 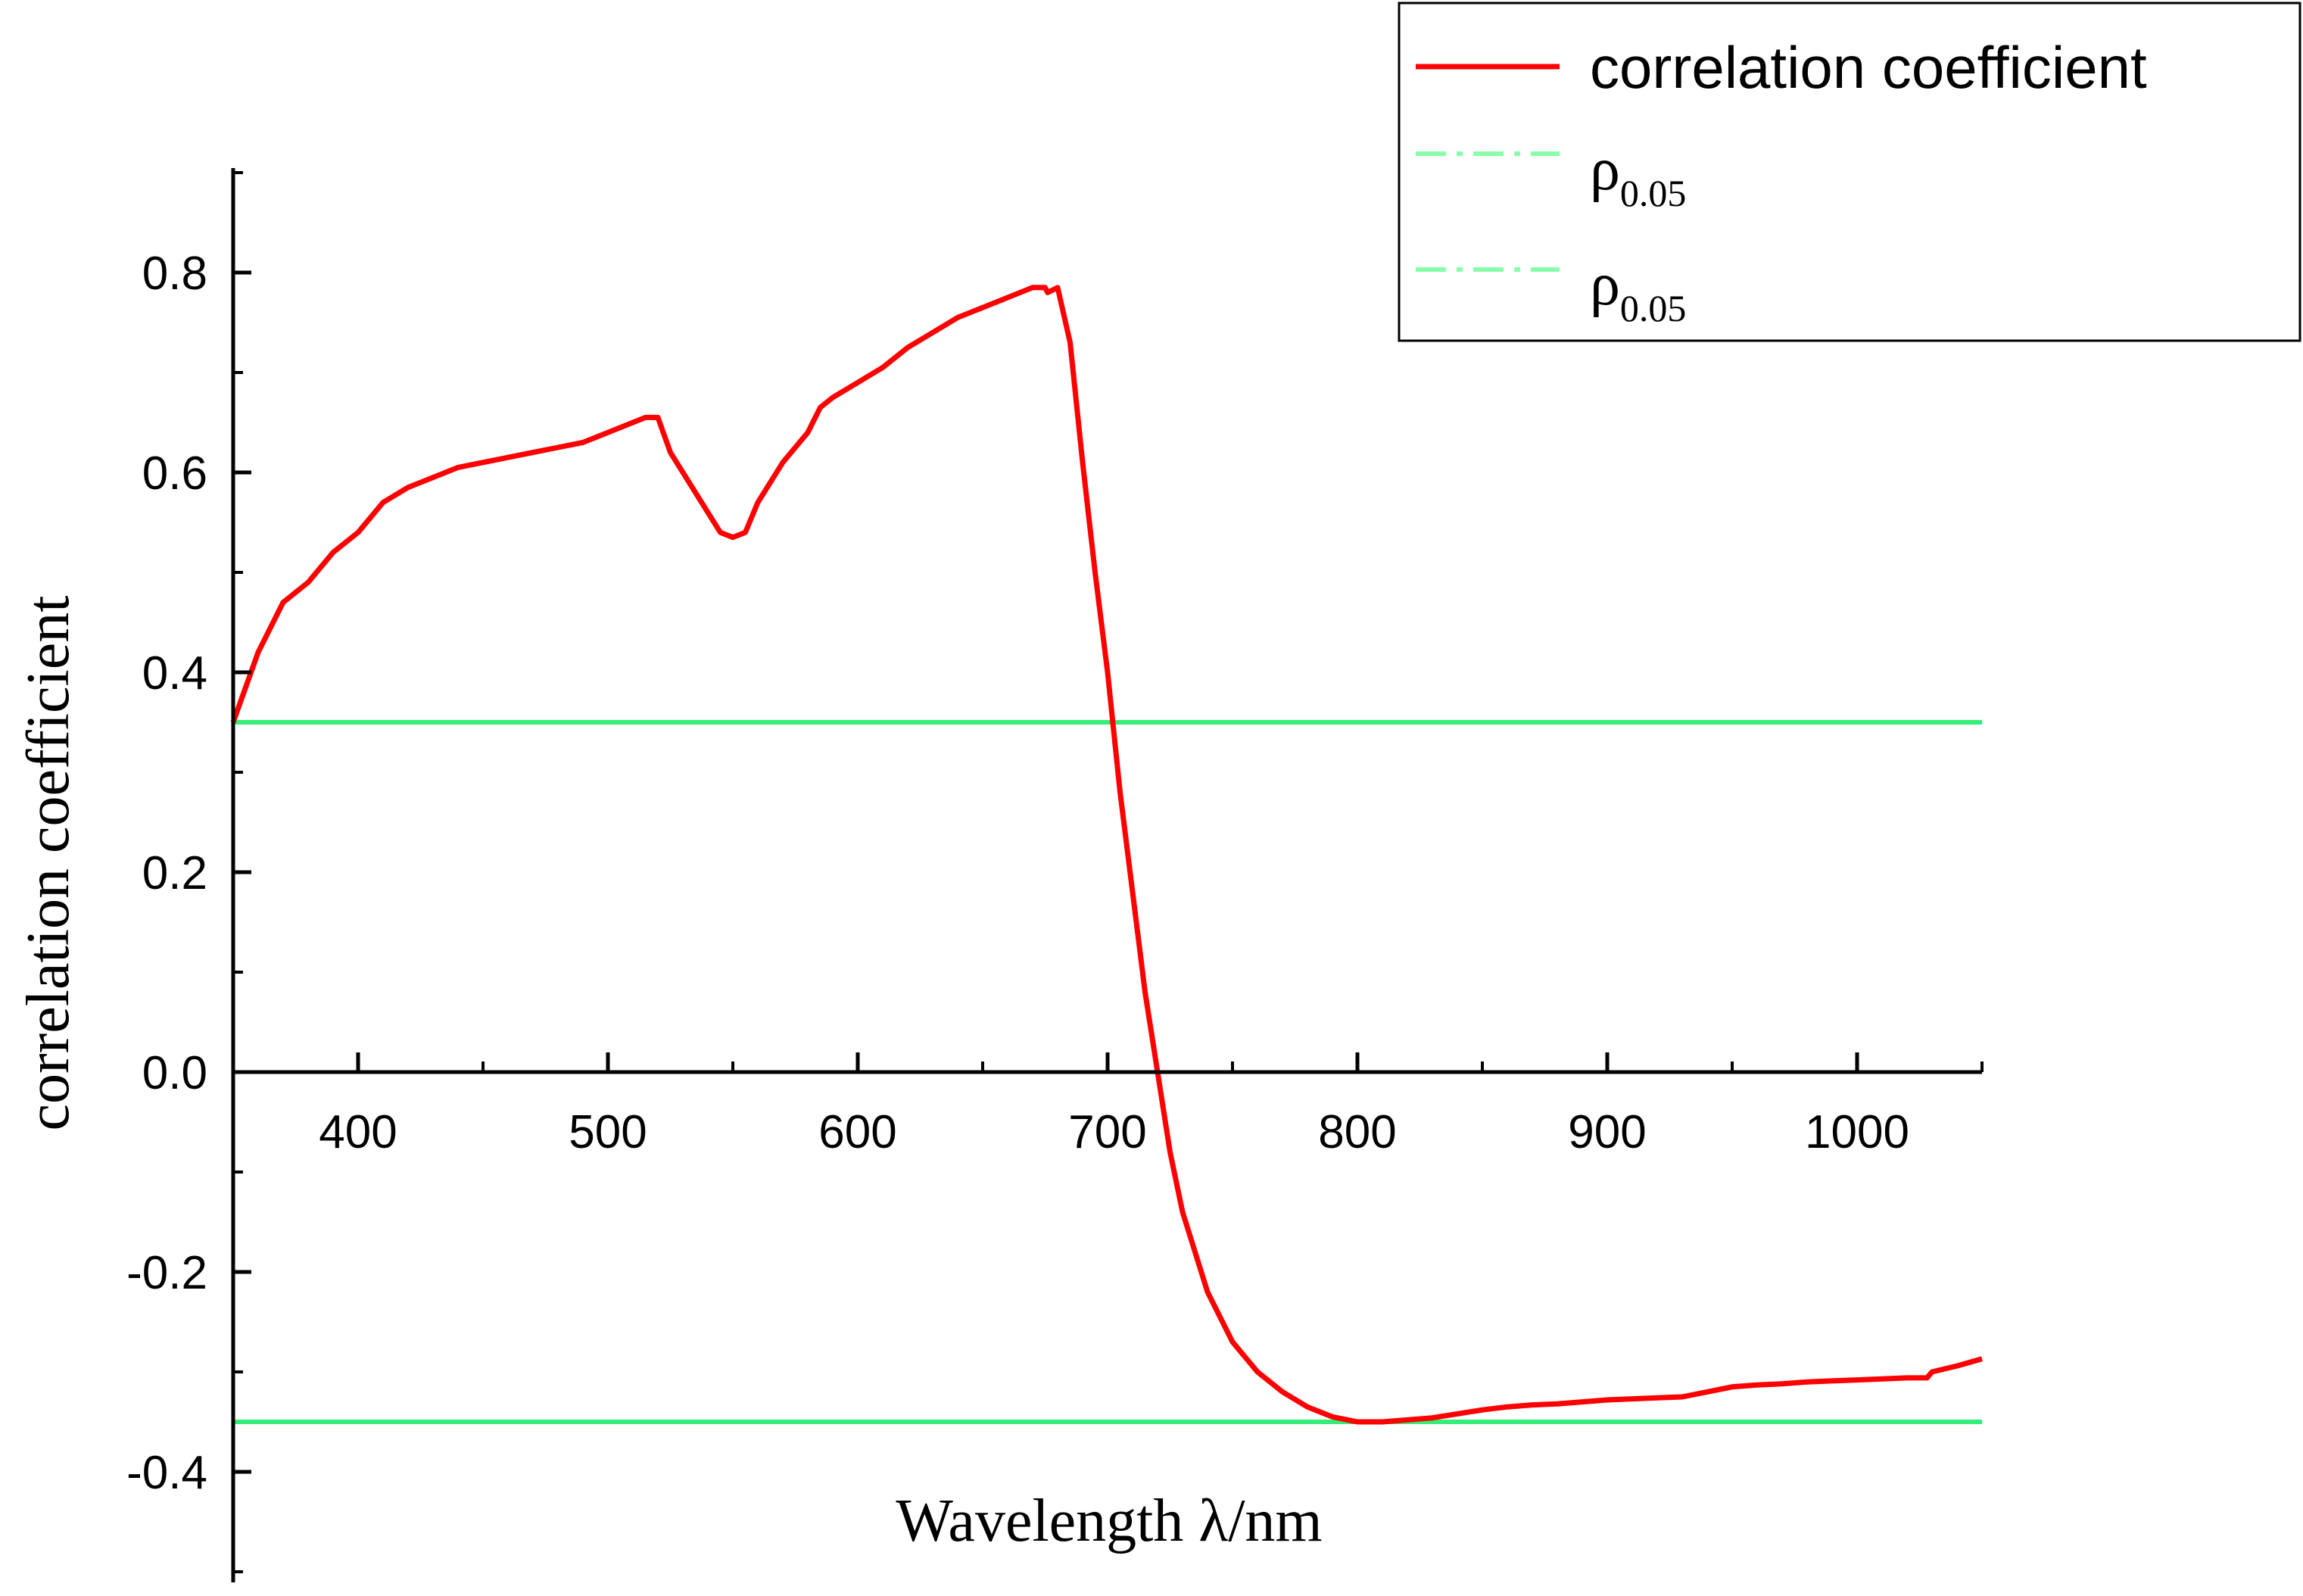 I want to click on legend-box, so click(x=1849, y=172).